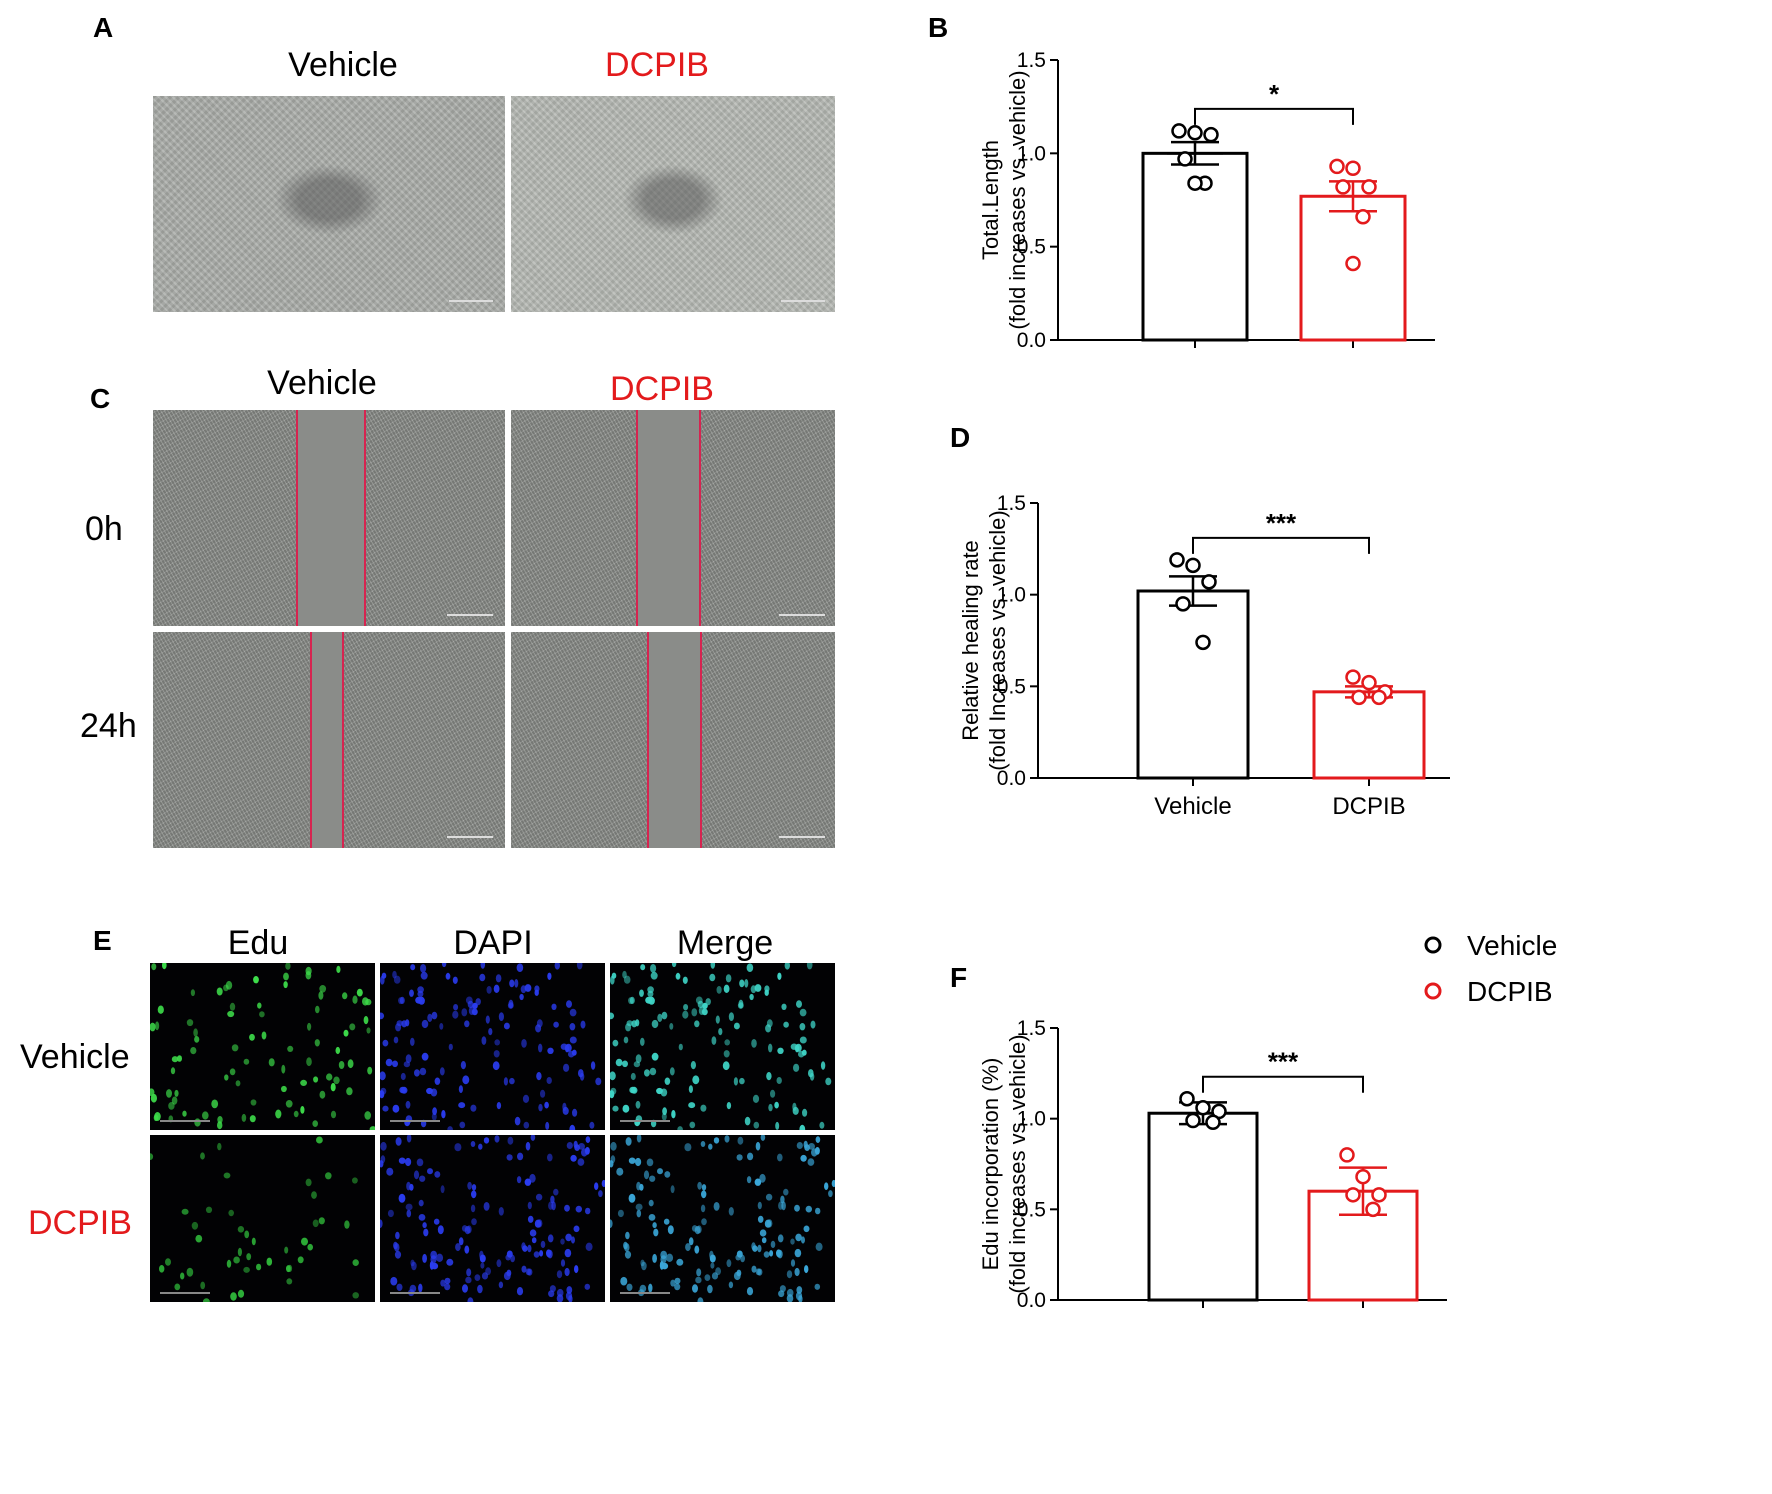  I want to click on panel-label-e: E, so click(102, 940).